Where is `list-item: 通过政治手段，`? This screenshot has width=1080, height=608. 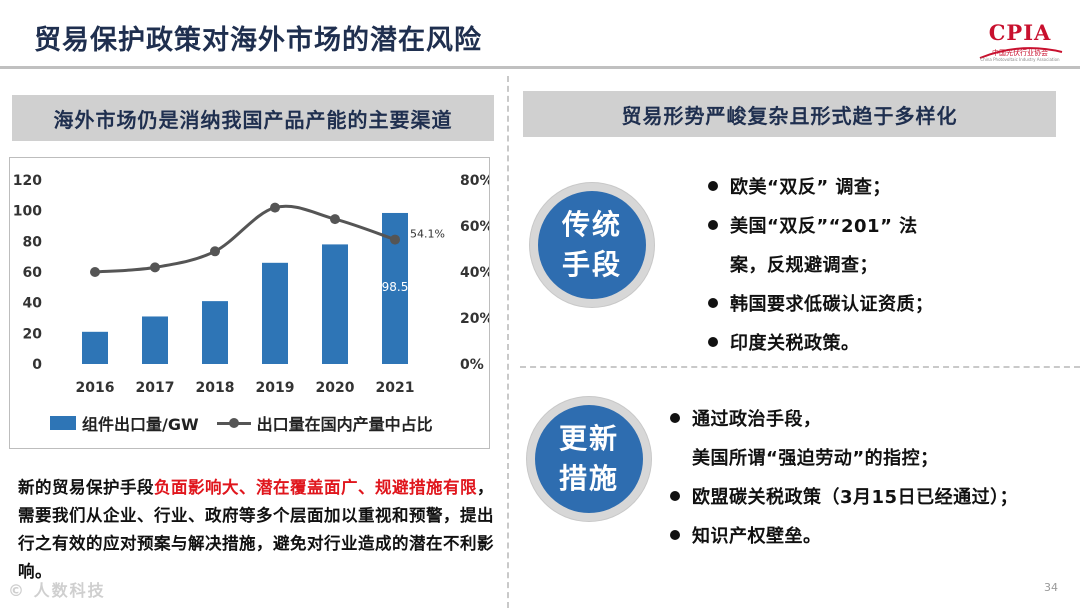 list-item: 通过政治手段， is located at coordinates (875, 419).